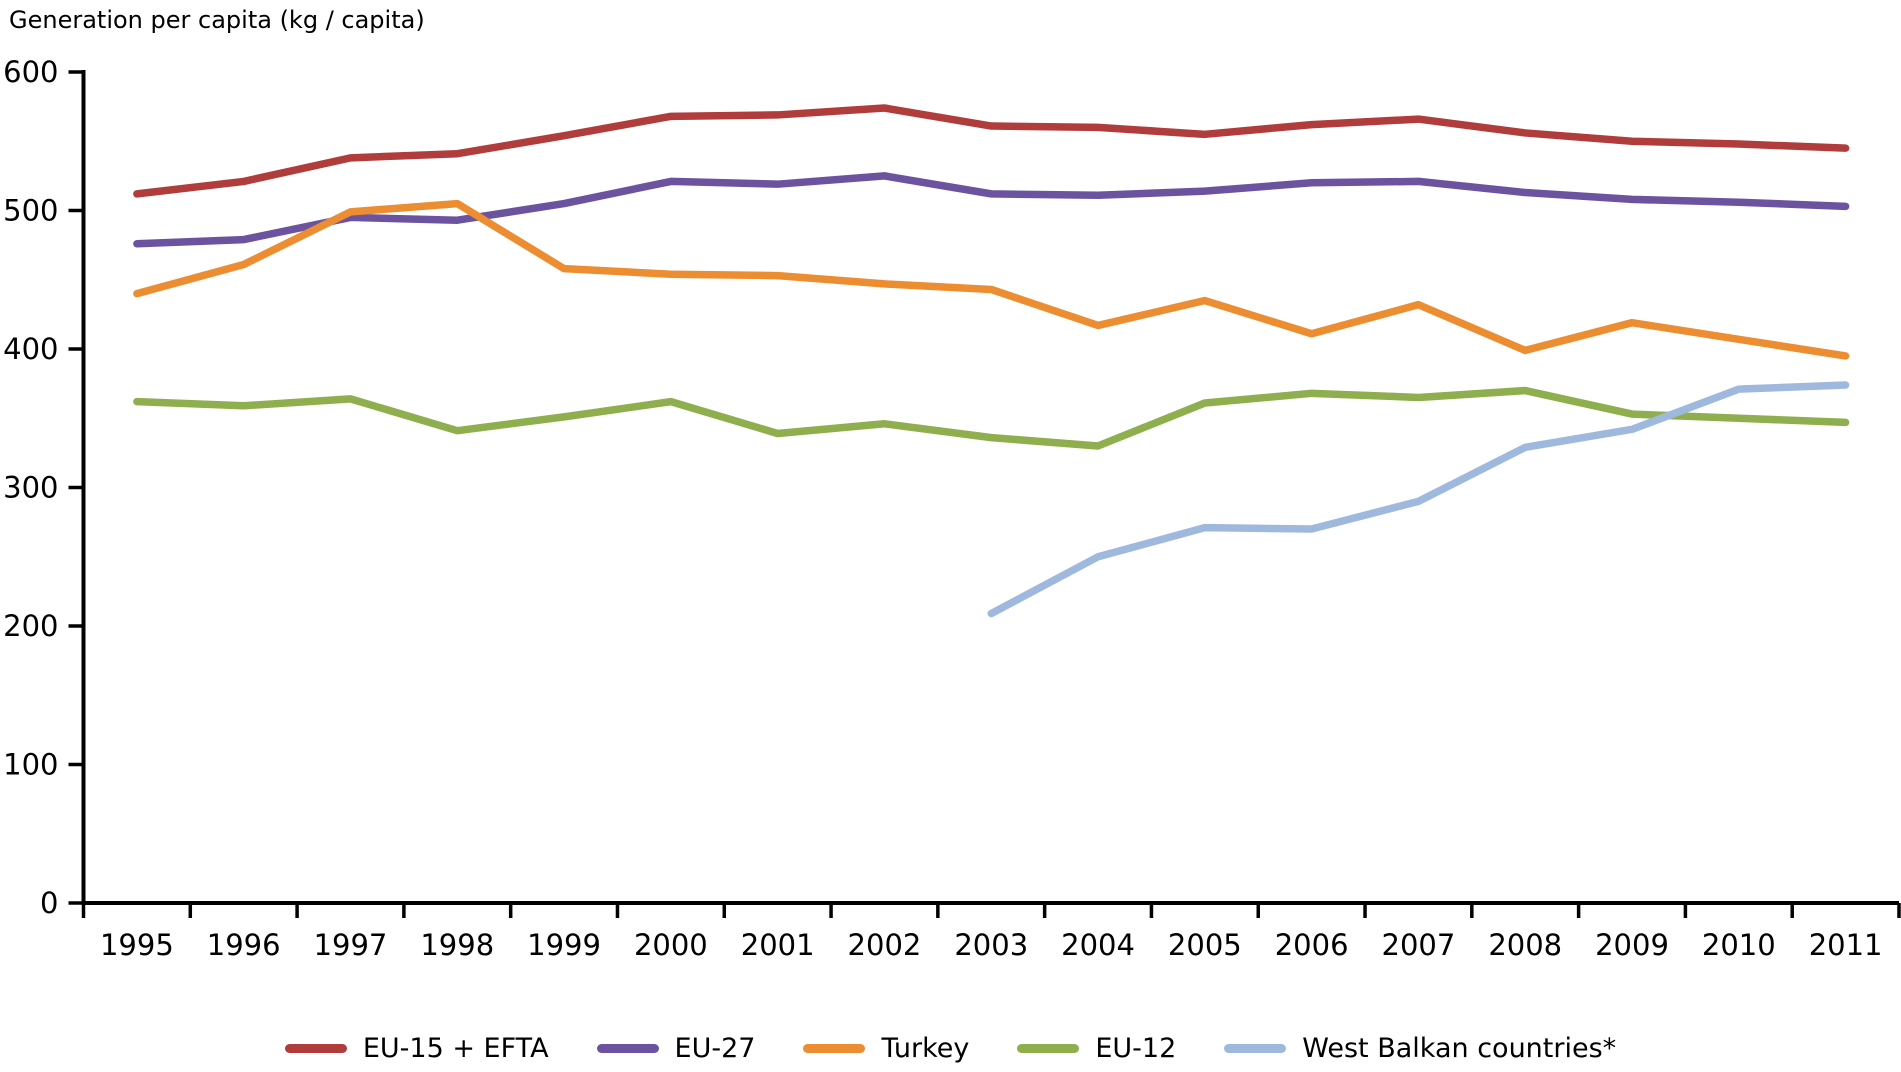 The width and height of the screenshot is (1901, 1072). What do you see at coordinates (671, 945) in the screenshot?
I see `x-tick-label: 2000` at bounding box center [671, 945].